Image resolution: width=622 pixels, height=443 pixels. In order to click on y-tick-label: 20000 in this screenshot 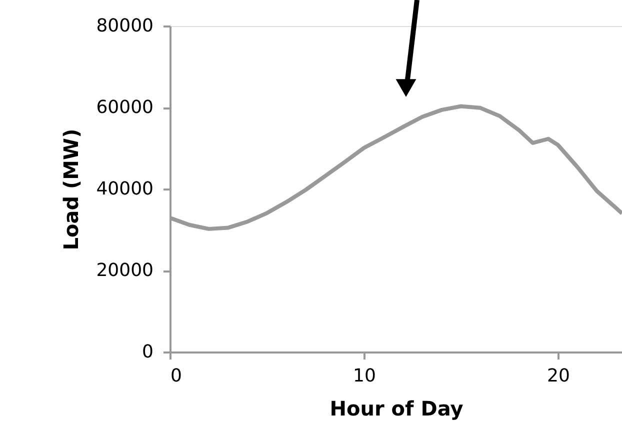, I will do `click(125, 270)`.